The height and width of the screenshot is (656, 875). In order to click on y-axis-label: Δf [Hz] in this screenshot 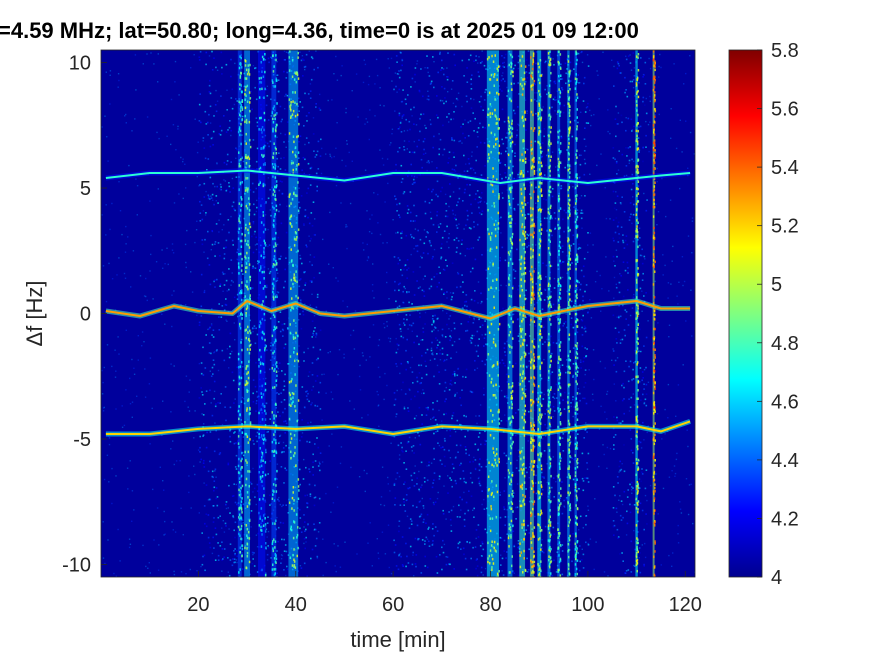, I will do `click(34, 313)`.